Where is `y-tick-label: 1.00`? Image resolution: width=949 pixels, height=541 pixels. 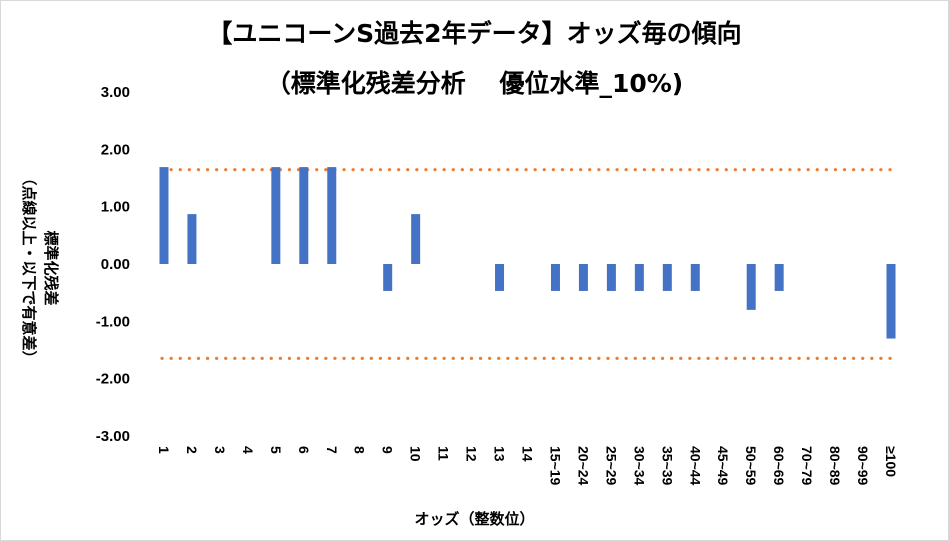 y-tick-label: 1.00 is located at coordinates (115, 207).